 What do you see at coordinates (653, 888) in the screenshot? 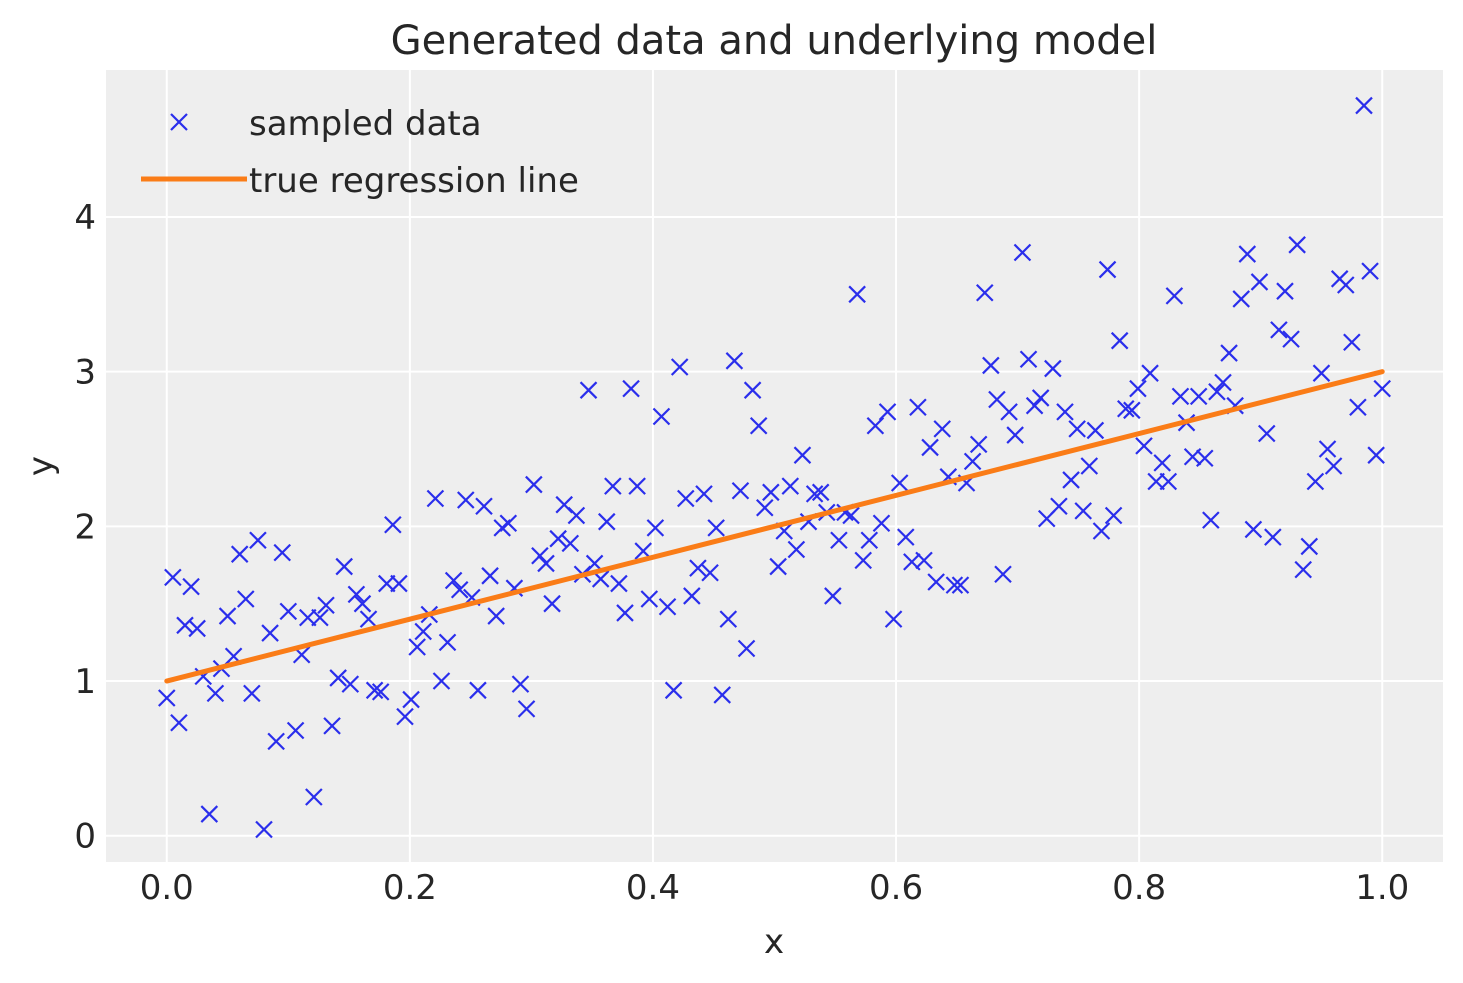
I see `x-tick-label: 0.4` at bounding box center [653, 888].